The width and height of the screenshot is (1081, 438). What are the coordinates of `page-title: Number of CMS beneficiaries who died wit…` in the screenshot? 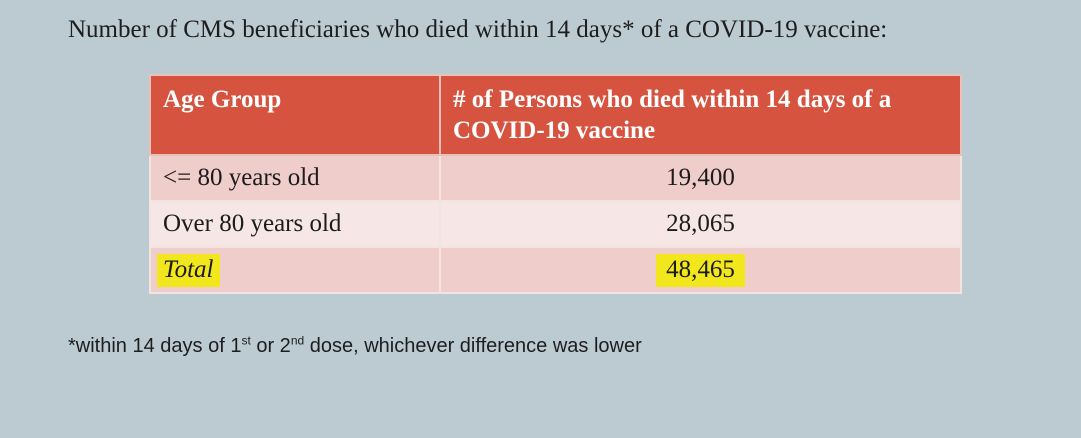 It's located at (478, 29).